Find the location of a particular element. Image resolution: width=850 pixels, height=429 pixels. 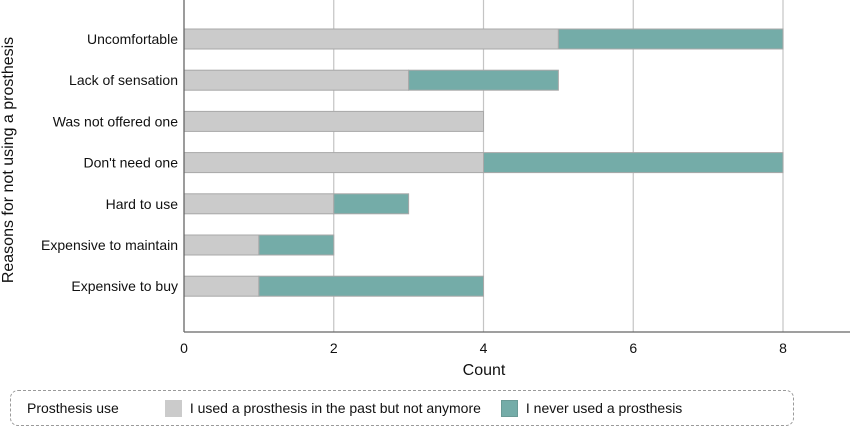

legend-title: Prosthesis use is located at coordinates (73, 408).